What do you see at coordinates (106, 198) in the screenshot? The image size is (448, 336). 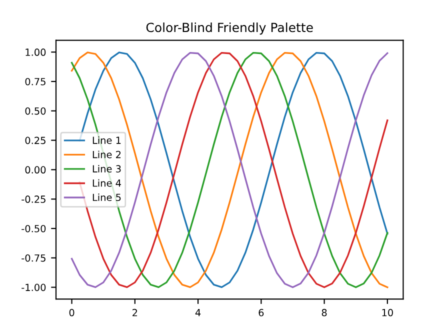 I see `legend-label: Line 5` at bounding box center [106, 198].